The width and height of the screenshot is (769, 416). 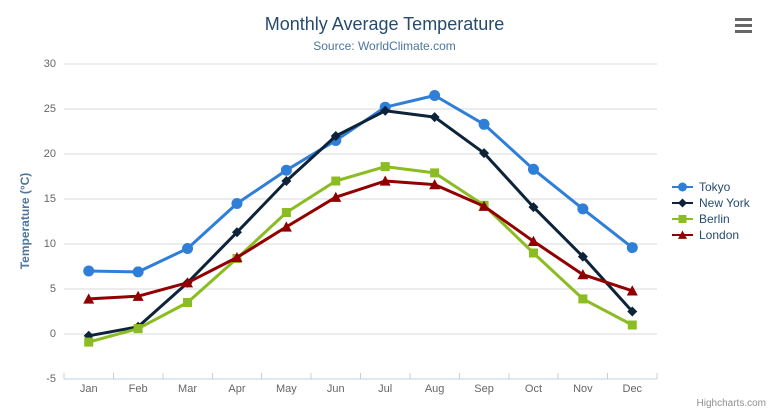 What do you see at coordinates (52, 289) in the screenshot?
I see `y-tick-label: 5` at bounding box center [52, 289].